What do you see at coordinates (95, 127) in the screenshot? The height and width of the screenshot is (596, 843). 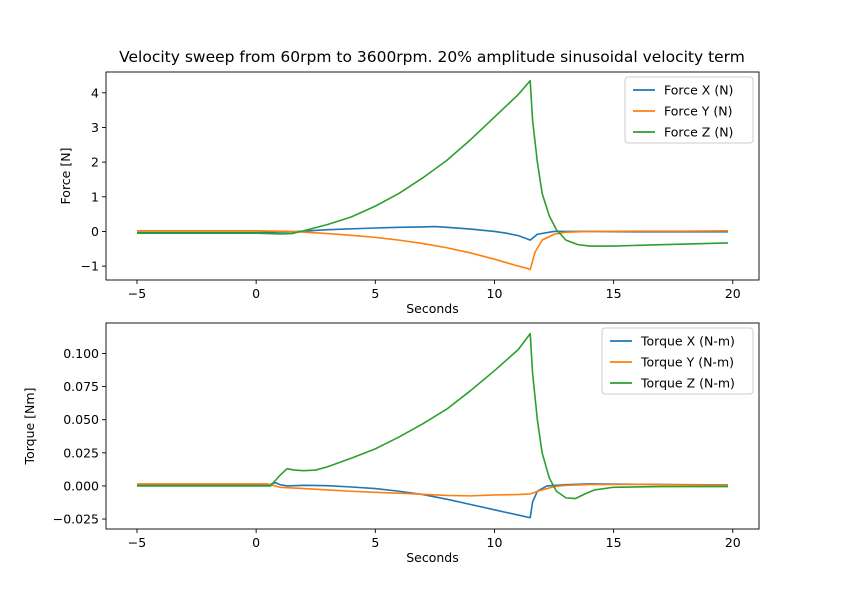 I see `force-y-tick-label: 3` at bounding box center [95, 127].